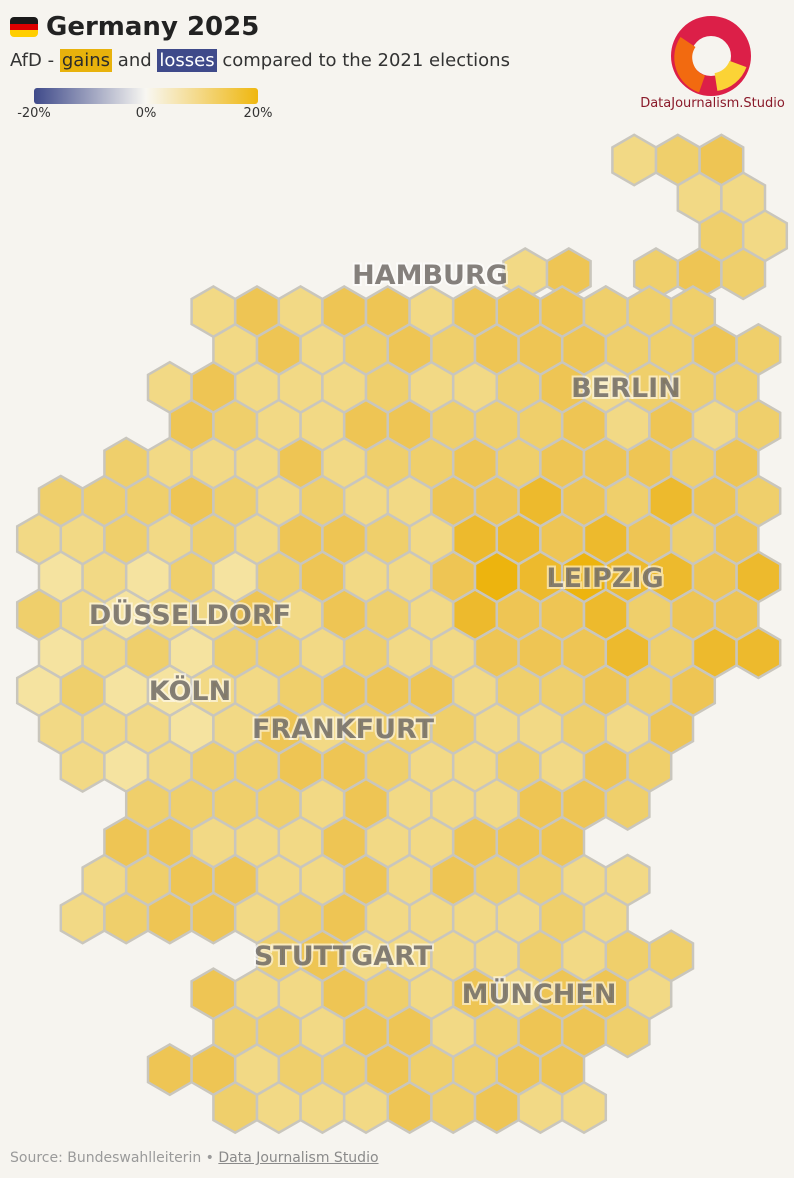 The width and height of the screenshot is (794, 1178). What do you see at coordinates (153, 27) in the screenshot?
I see `page-title: Germany 2025` at bounding box center [153, 27].